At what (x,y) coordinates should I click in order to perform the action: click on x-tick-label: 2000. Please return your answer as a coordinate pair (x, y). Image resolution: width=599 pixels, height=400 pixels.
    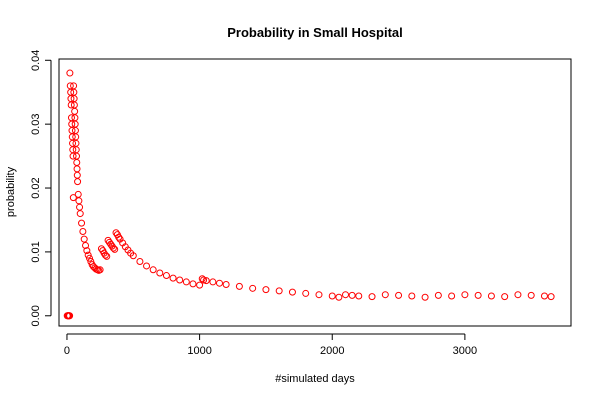
    Looking at the image, I should click on (332, 351).